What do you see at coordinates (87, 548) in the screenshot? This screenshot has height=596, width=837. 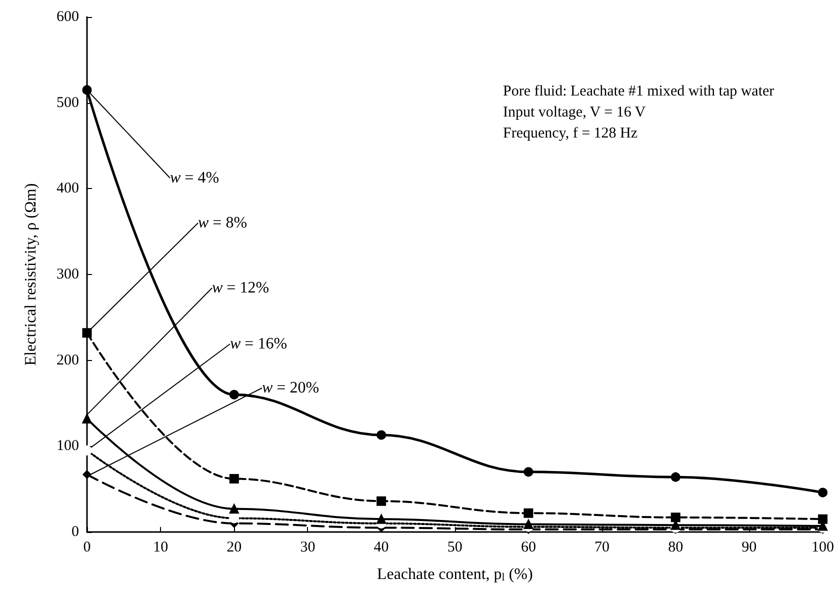 I see `x-tick-label: 0` at bounding box center [87, 548].